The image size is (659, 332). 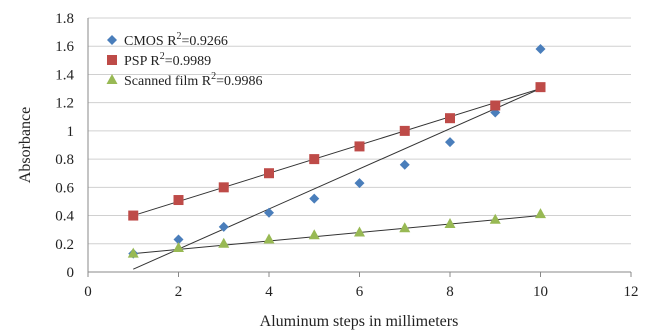 I want to click on cmos-legend-label: CMOS R2=0.9266, so click(x=176, y=40).